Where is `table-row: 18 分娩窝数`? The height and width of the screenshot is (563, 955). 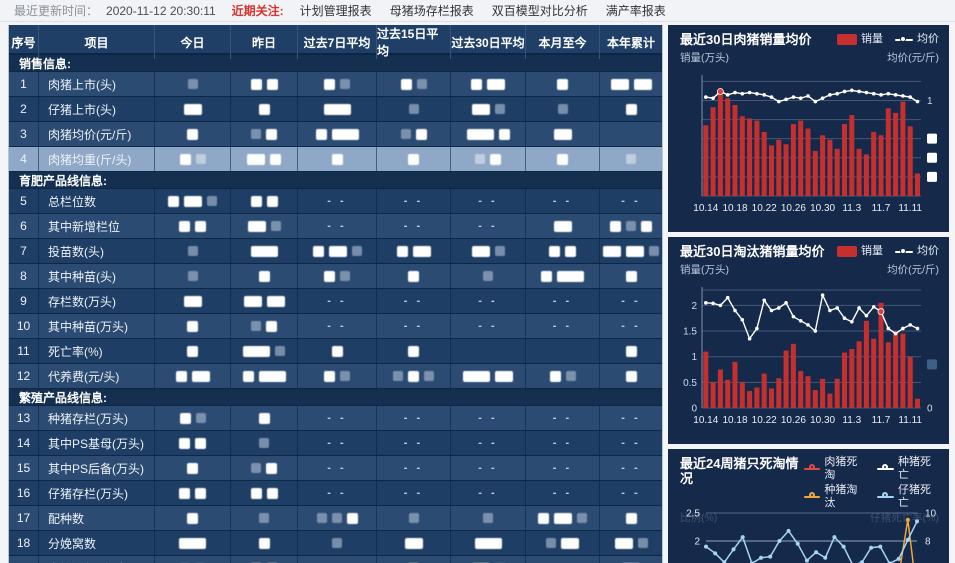
table-row: 18 分娩窝数 is located at coordinates (335, 543).